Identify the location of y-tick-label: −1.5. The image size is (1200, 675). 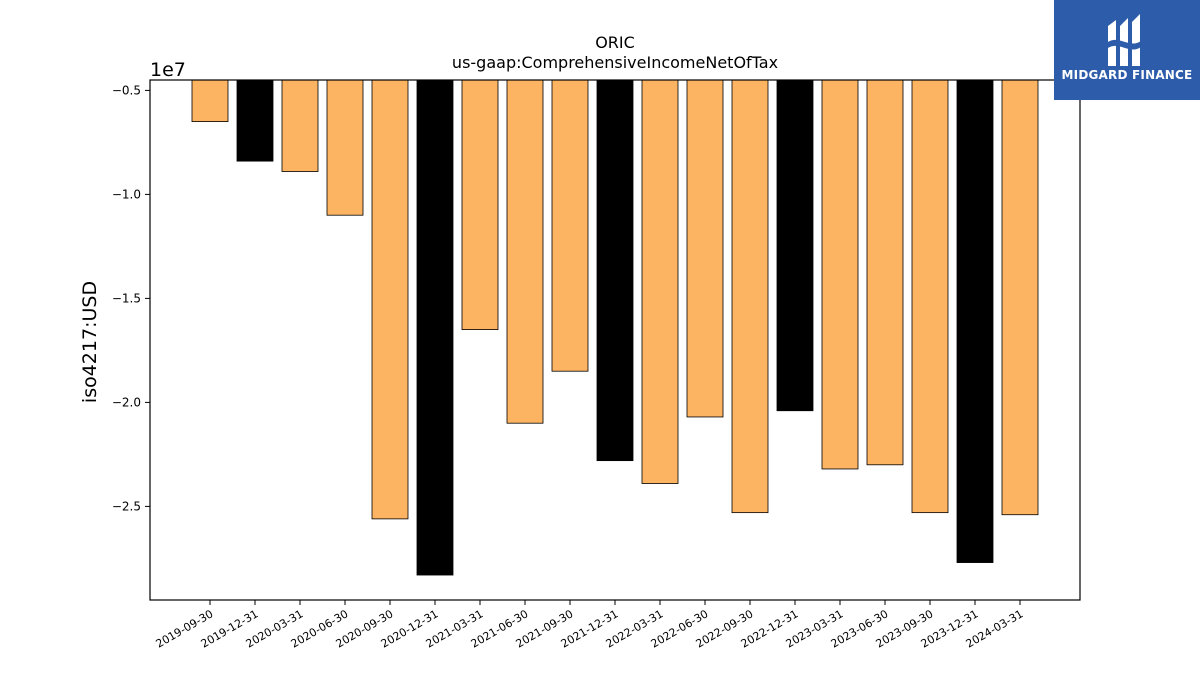
(126, 298).